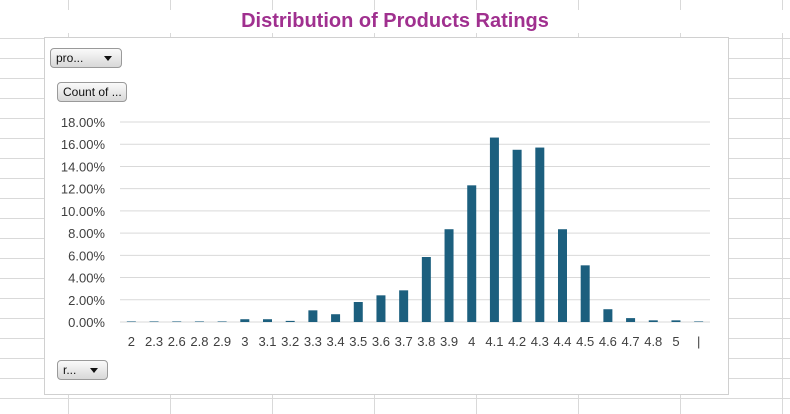 Image resolution: width=790 pixels, height=414 pixels. Describe the element at coordinates (698, 341) in the screenshot. I see `x-tick-label: |` at that location.